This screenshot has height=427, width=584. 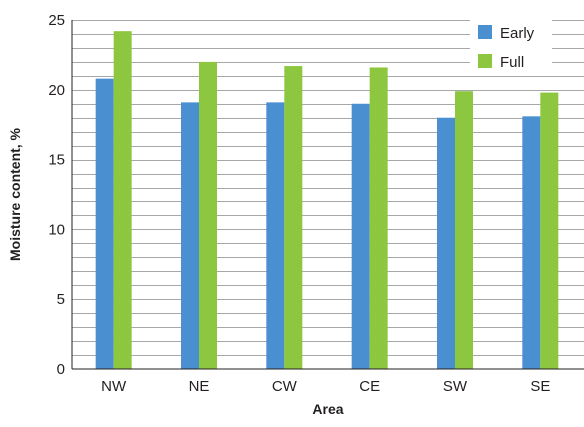 I want to click on bar-full-se, so click(x=549, y=230).